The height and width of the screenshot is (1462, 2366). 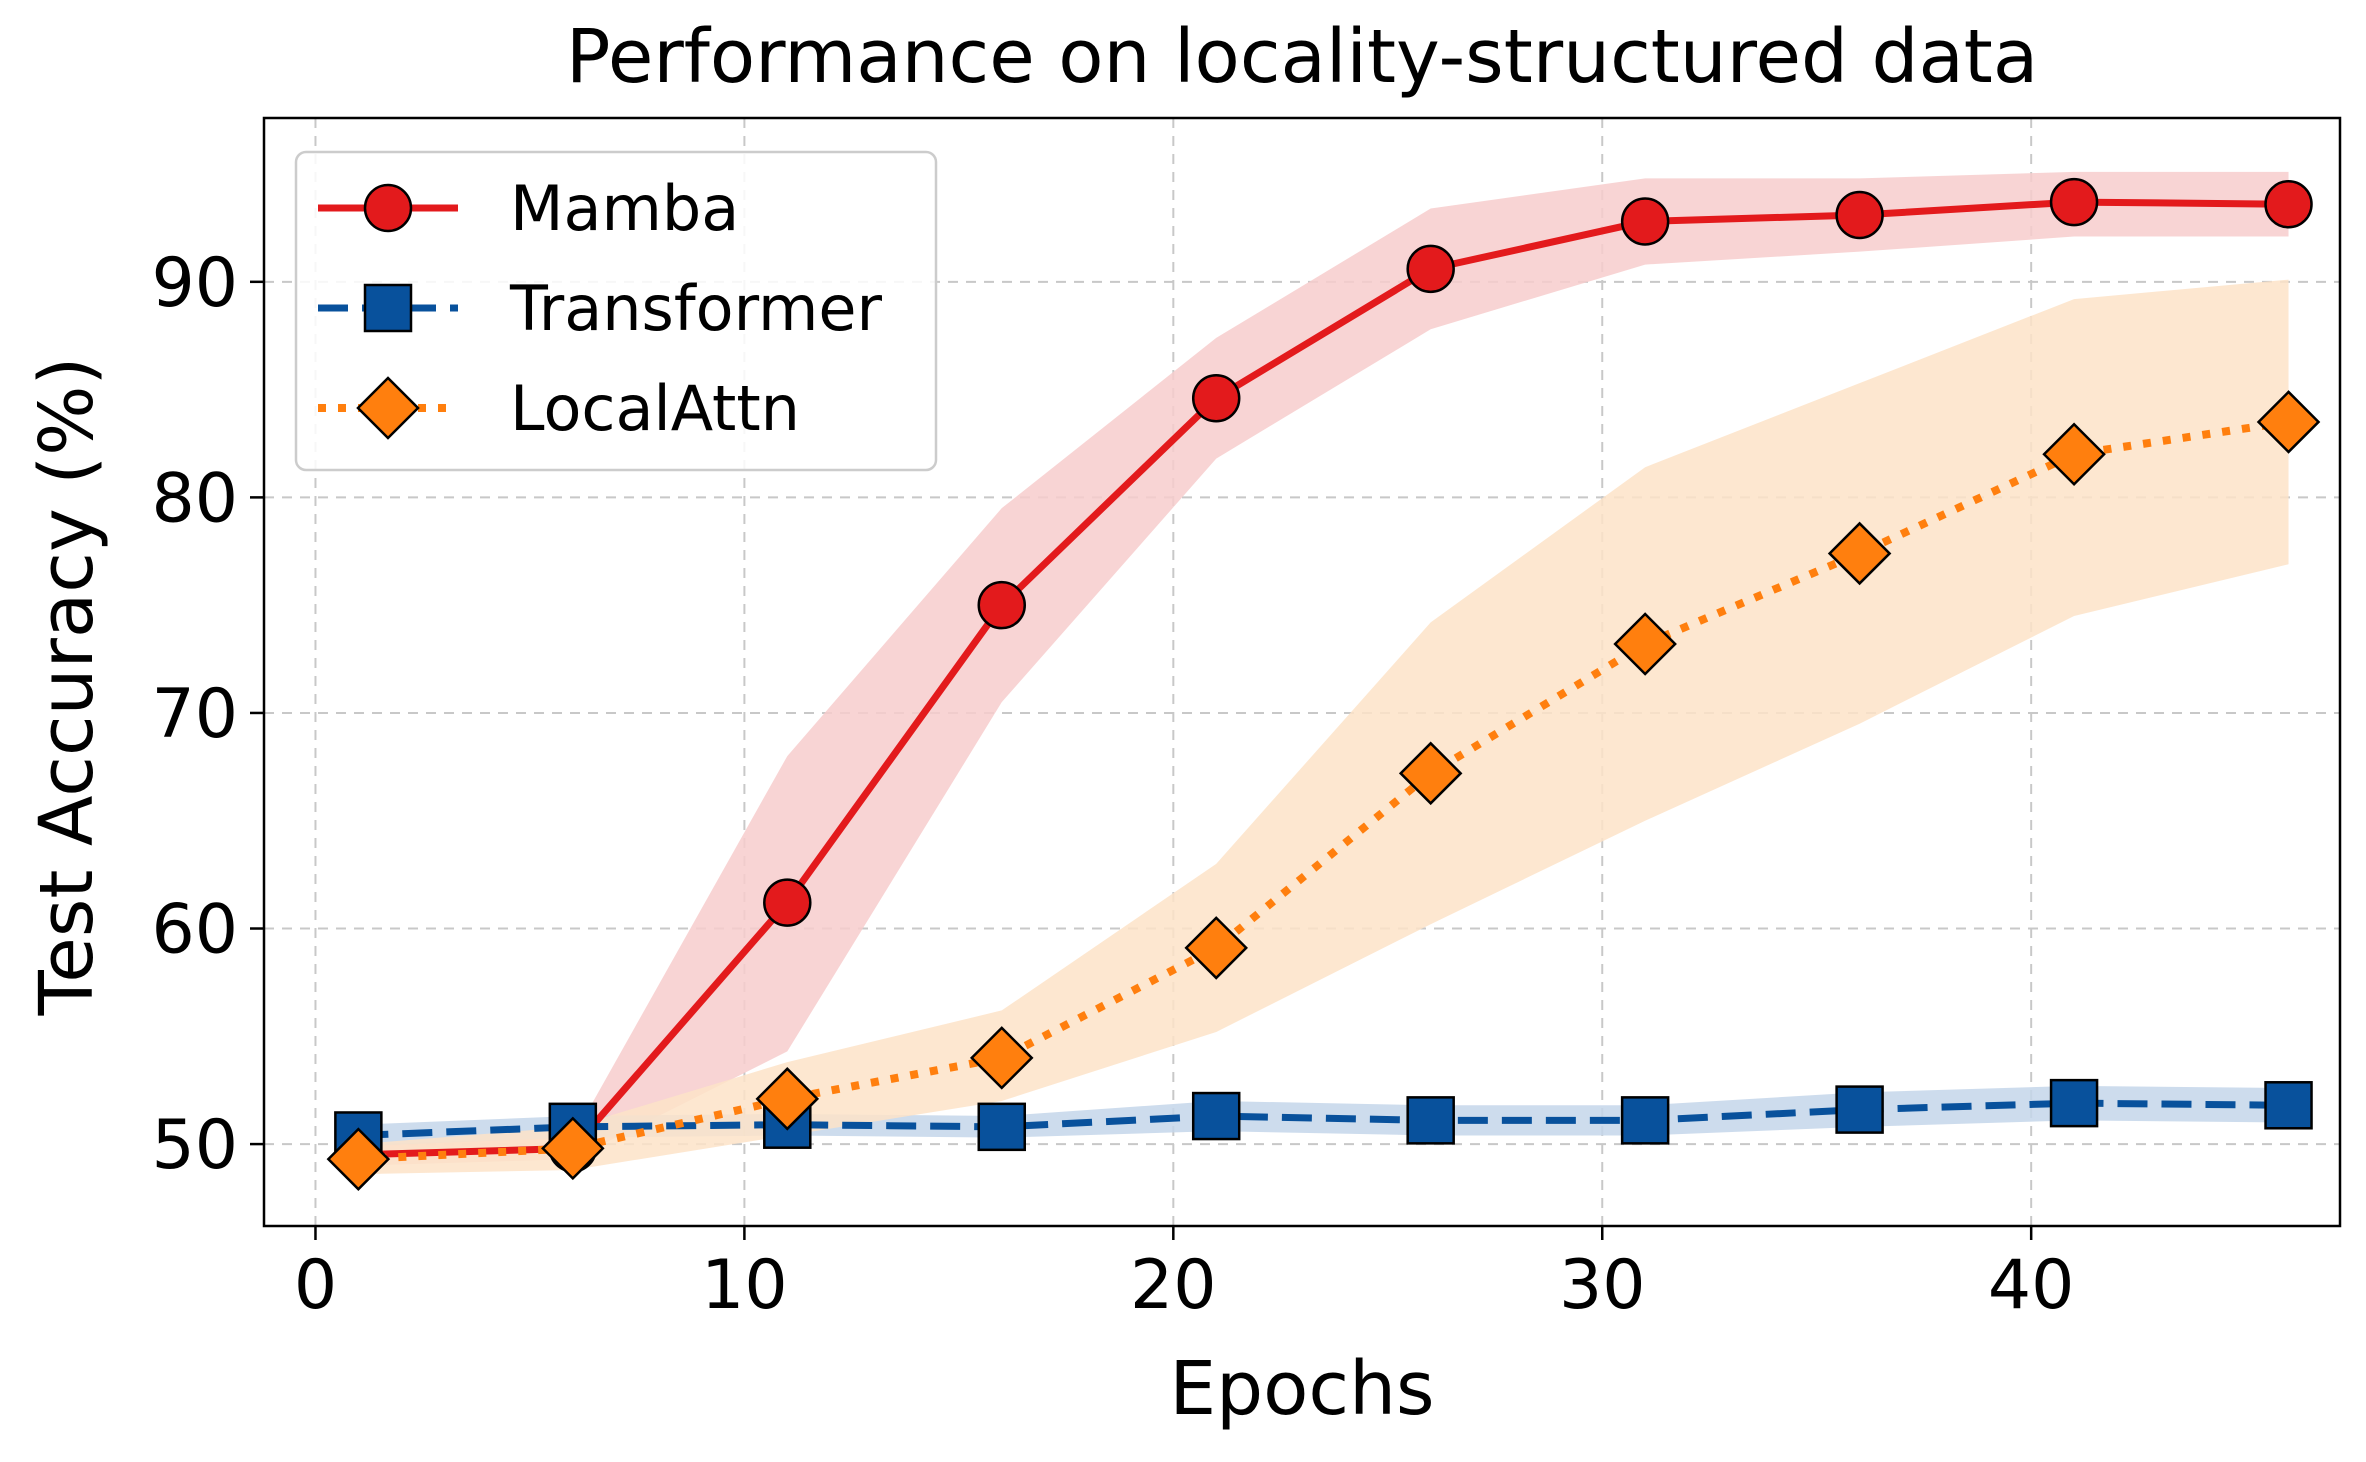 I want to click on chart-title: Performance on locality-structured data, so click(x=1302, y=57).